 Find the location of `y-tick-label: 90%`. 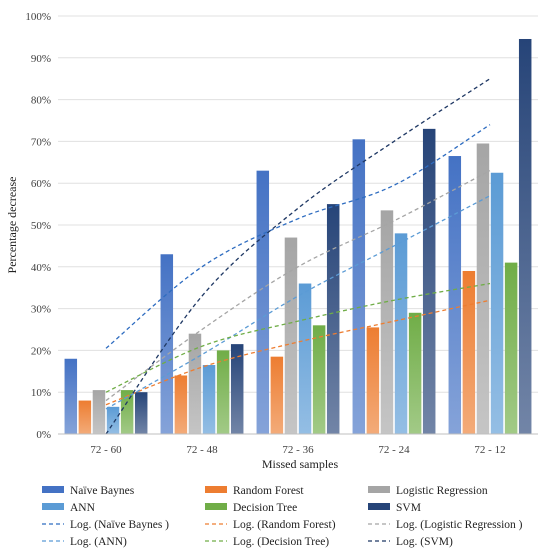

y-tick-label: 90% is located at coordinates (41, 59).